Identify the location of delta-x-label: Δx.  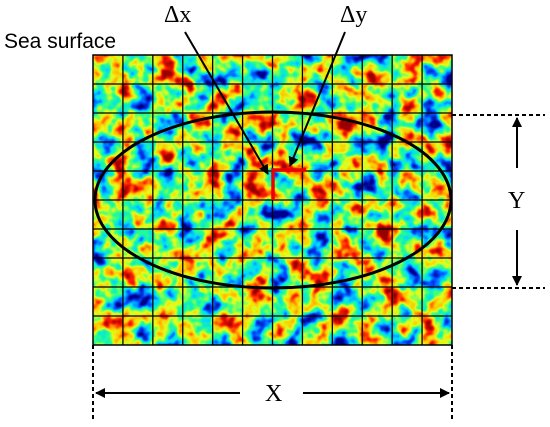
(177, 15).